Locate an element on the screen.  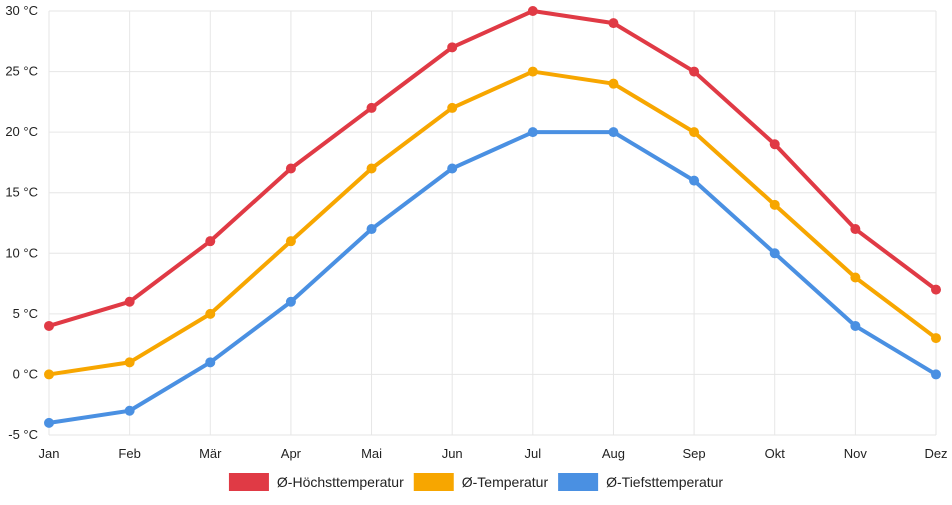
y-tick-label: 10 °C is located at coordinates (21, 252).